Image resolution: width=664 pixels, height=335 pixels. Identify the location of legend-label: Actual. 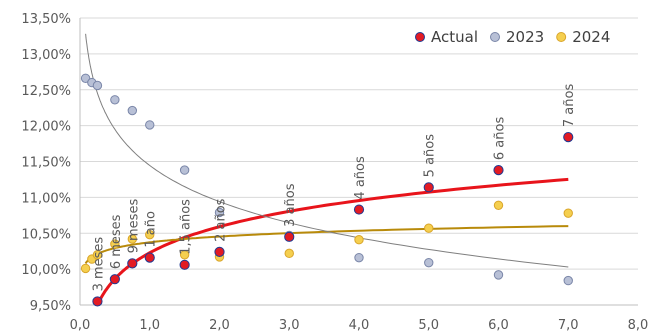
(454, 37).